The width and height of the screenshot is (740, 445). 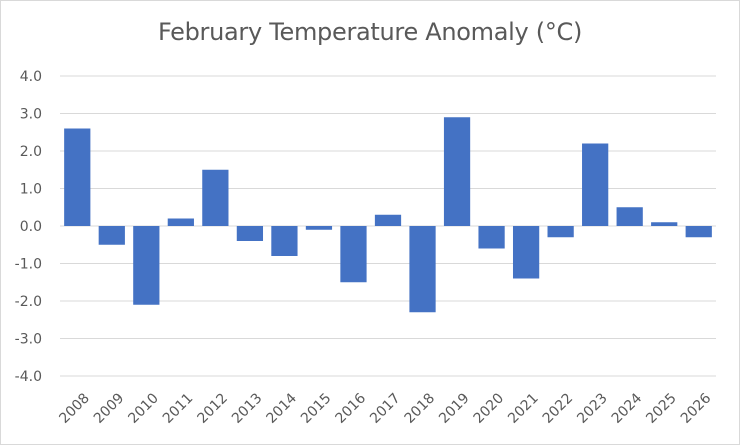 What do you see at coordinates (28, 377) in the screenshot?
I see `y-tick-label: -4.0` at bounding box center [28, 377].